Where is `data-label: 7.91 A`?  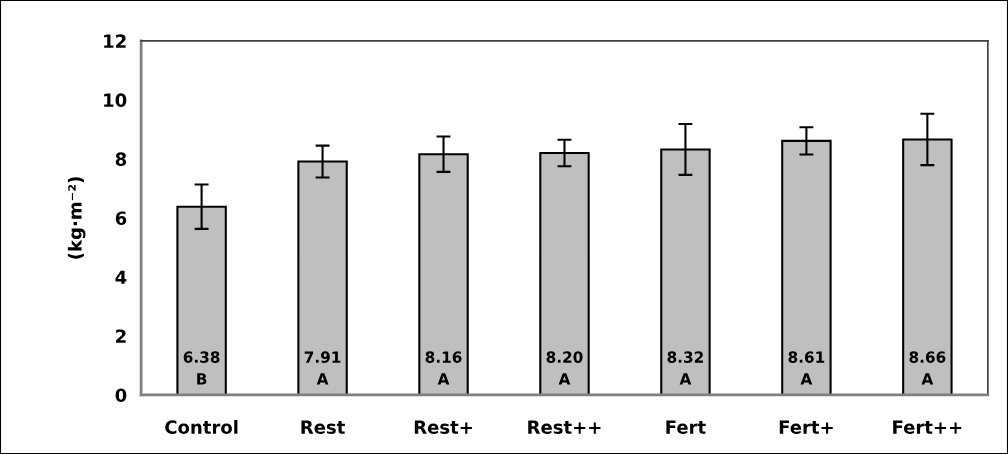 data-label: 7.91 A is located at coordinates (322, 368).